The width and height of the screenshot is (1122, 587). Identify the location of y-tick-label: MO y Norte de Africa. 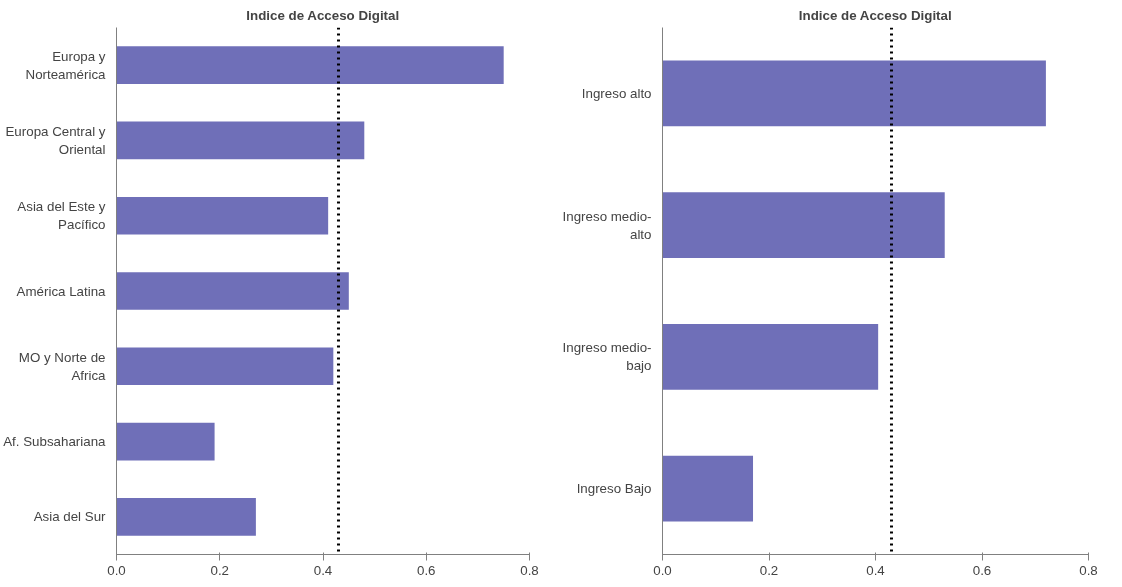
(62, 366).